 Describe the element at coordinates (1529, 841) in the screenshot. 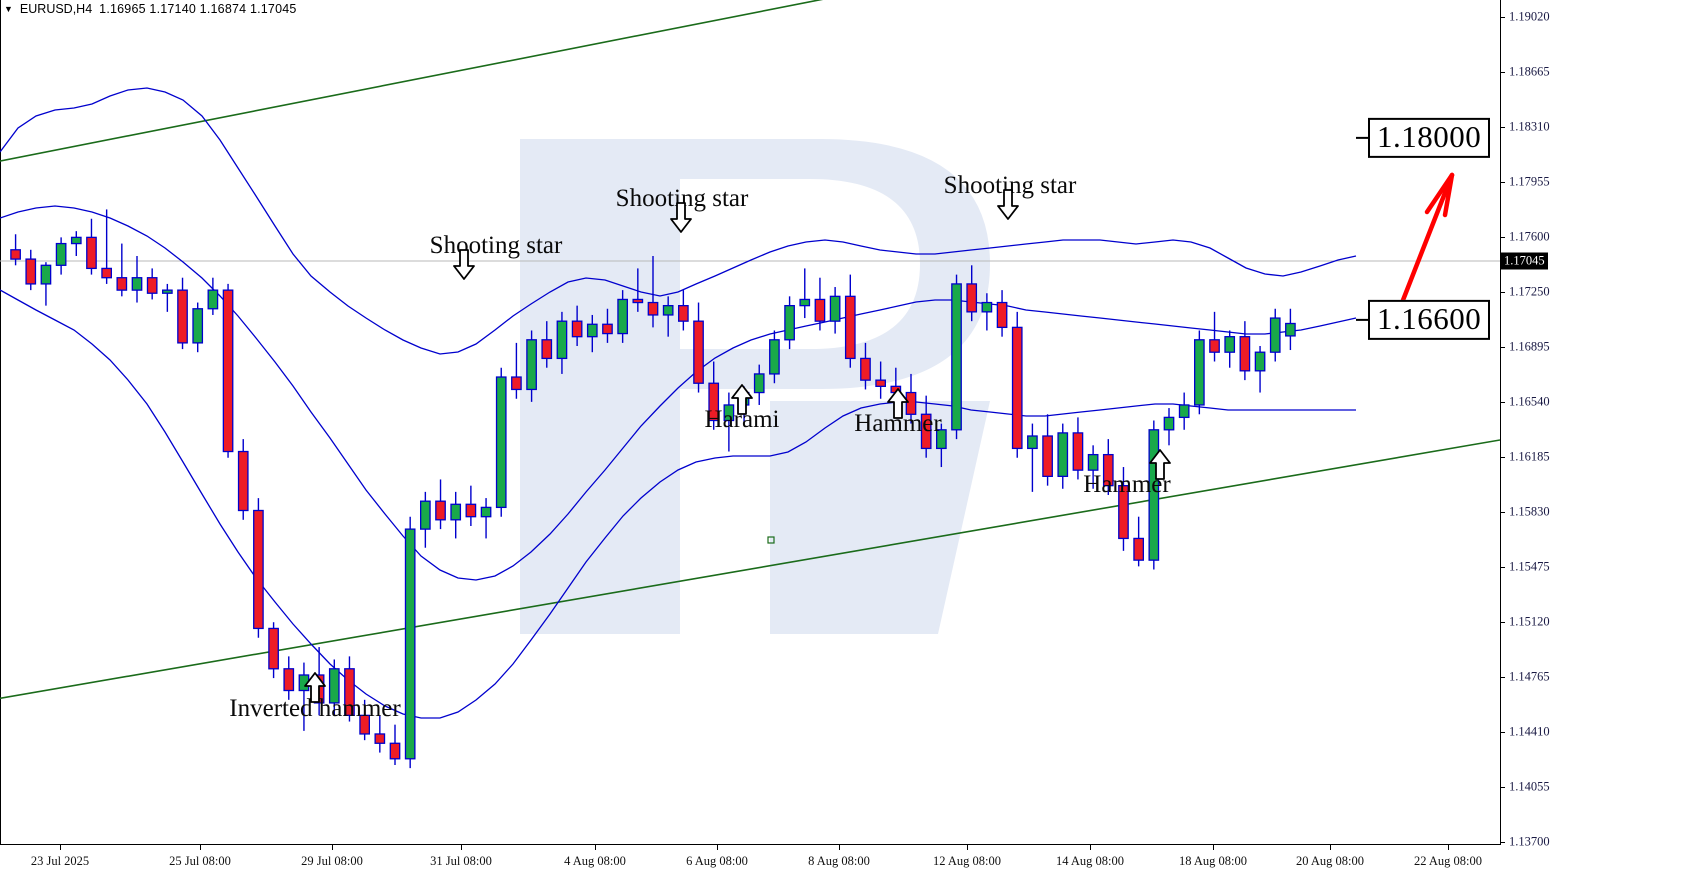

I see `price-tick-label: 1.13700` at that location.